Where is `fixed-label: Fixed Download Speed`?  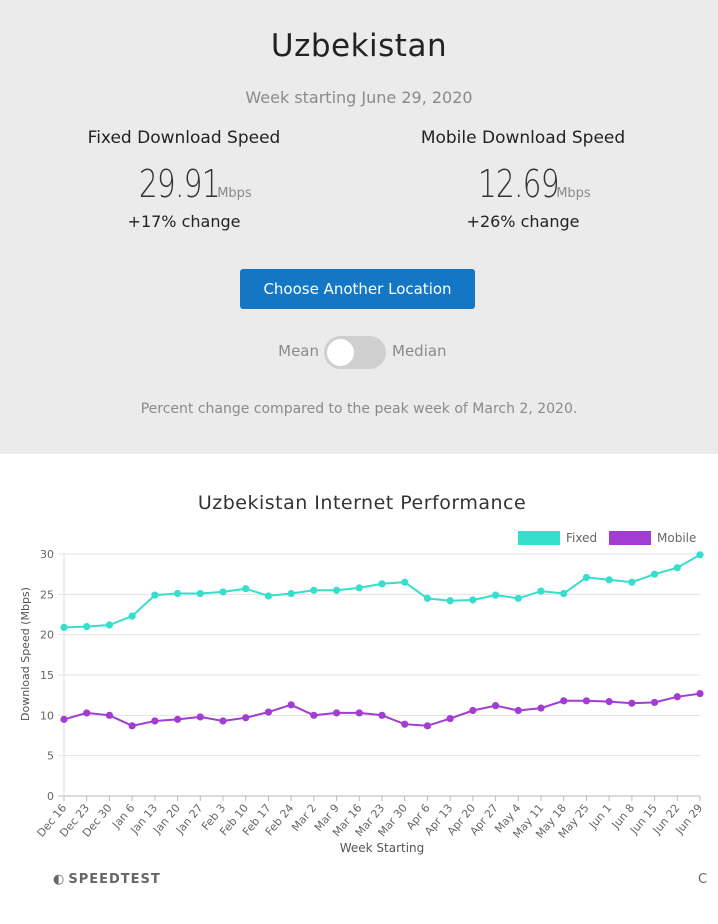
fixed-label: Fixed Download Speed is located at coordinates (184, 138).